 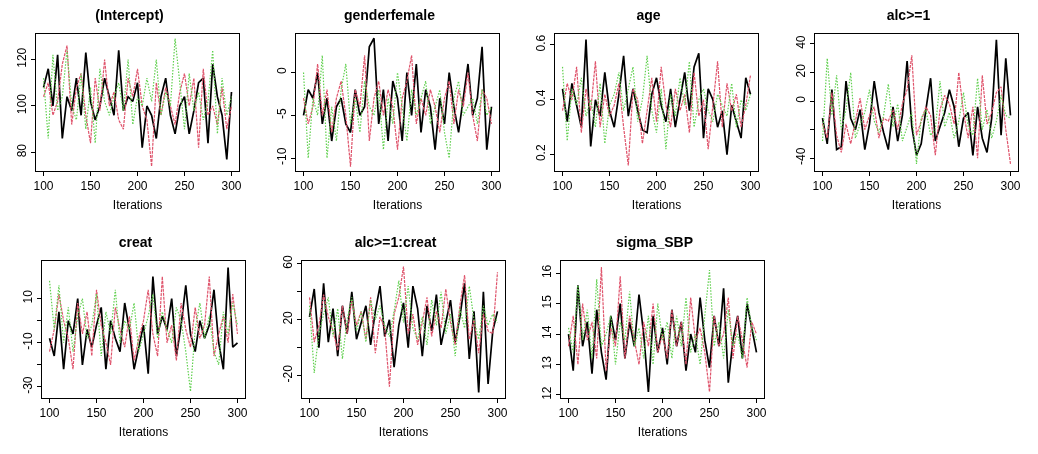 I want to click on y-tick-label: 100, so click(x=22, y=104).